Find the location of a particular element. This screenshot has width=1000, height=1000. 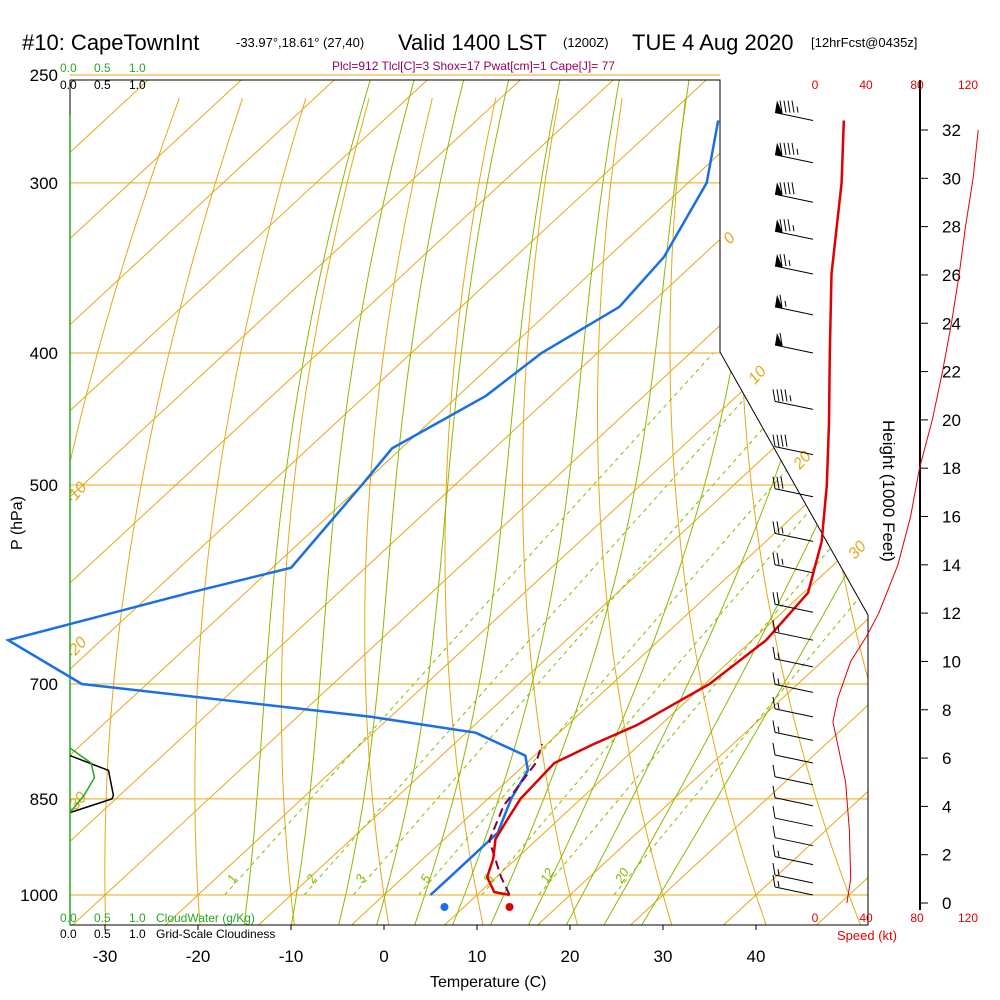

x-tick-label: -30 is located at coordinates (105, 956).